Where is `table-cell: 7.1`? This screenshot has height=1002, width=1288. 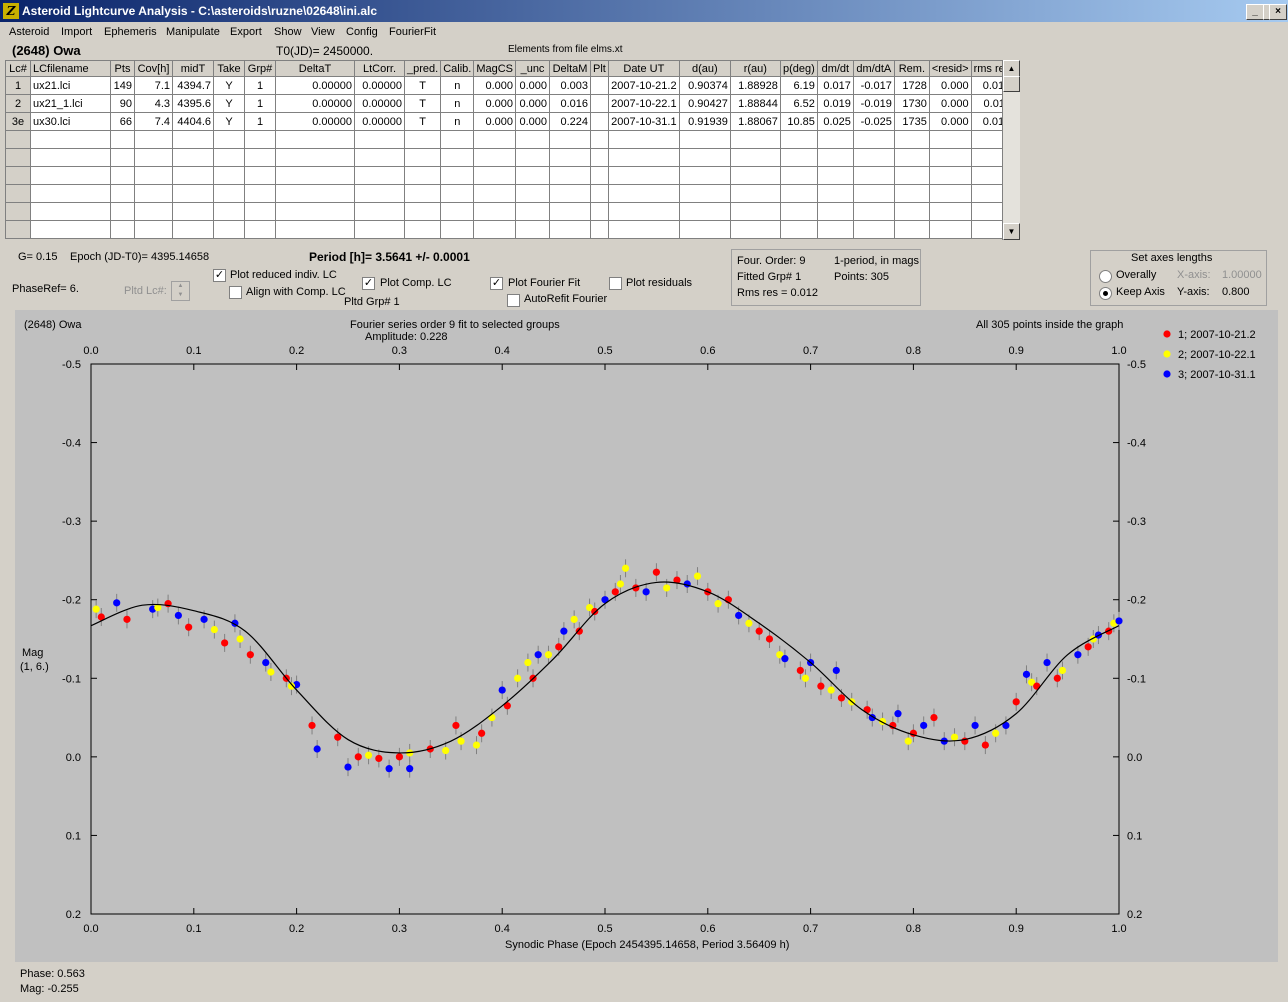
table-cell: 7.1 is located at coordinates (153, 85).